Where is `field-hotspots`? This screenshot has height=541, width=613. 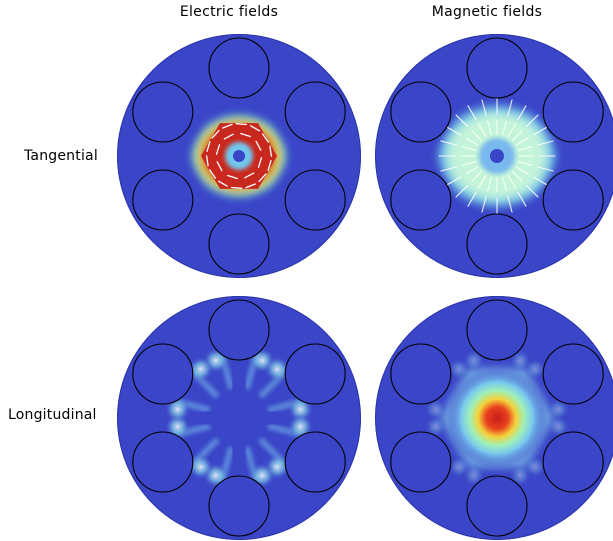
field-hotspots is located at coordinates (497, 418).